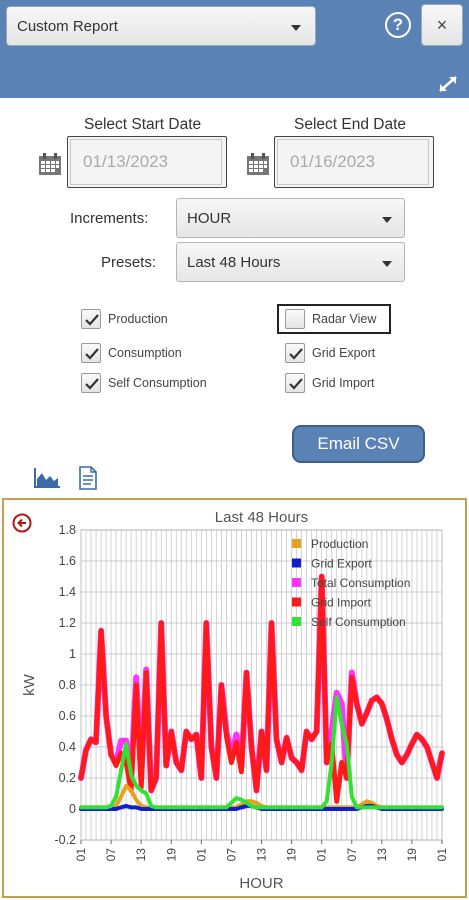 This screenshot has width=469, height=900. What do you see at coordinates (234, 49) in the screenshot?
I see `header-bar: Custom Report ? ×` at bounding box center [234, 49].